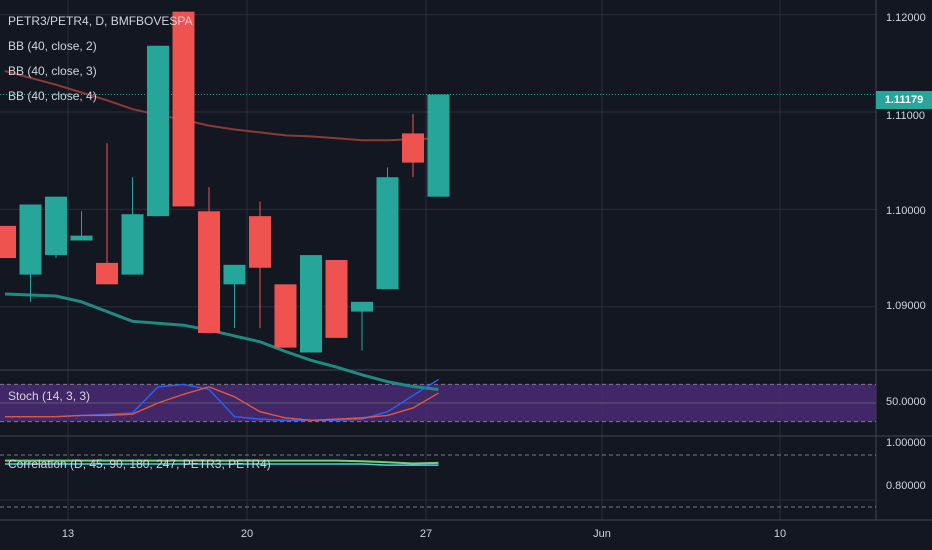 The height and width of the screenshot is (550, 932). I want to click on date-label-20: 20, so click(247, 534).